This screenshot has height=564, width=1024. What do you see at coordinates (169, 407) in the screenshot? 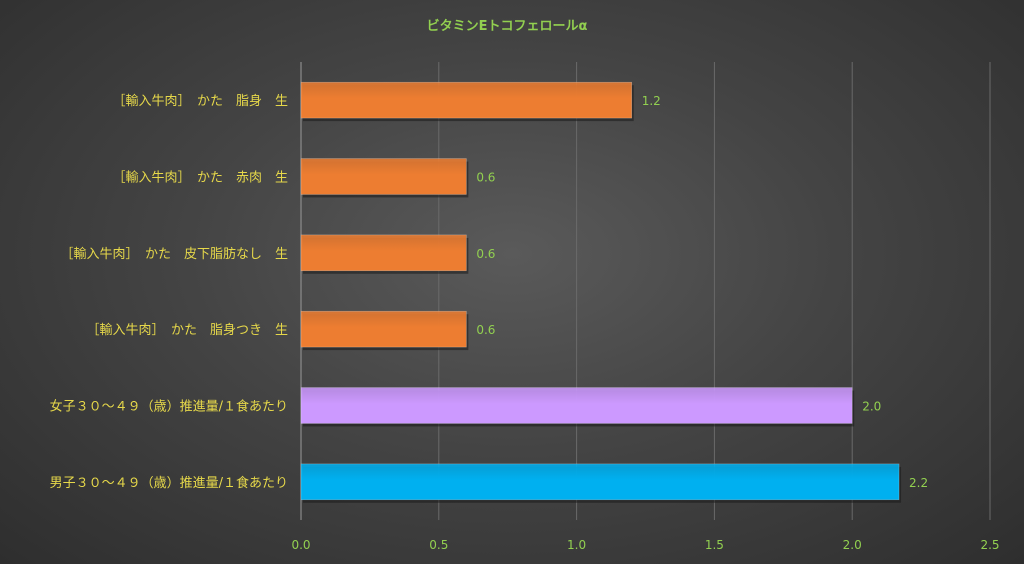
I see `category-label: 女子３０～４９（歳）推進量/１食あたり` at bounding box center [169, 407].